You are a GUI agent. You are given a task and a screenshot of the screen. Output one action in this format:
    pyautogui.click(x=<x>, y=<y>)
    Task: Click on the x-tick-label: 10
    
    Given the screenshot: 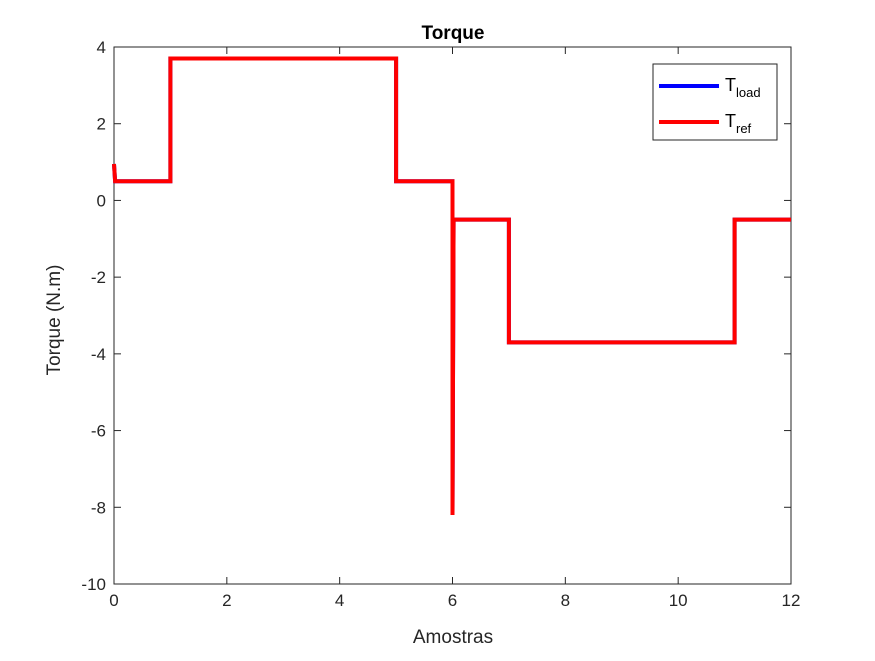 What is the action you would take?
    pyautogui.click(x=678, y=600)
    